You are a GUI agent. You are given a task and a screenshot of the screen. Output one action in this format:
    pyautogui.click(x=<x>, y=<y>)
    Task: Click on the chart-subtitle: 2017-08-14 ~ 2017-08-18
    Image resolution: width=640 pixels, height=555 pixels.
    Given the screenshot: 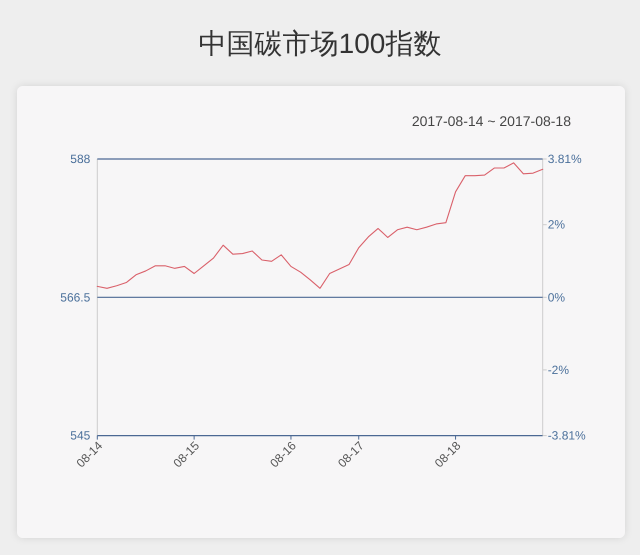 What is the action you would take?
    pyautogui.click(x=492, y=121)
    